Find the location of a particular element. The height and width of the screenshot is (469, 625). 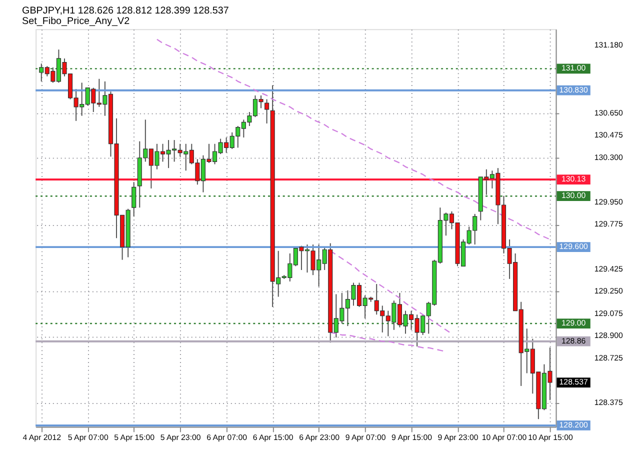

ref-line-label: 130.830 is located at coordinates (573, 89).